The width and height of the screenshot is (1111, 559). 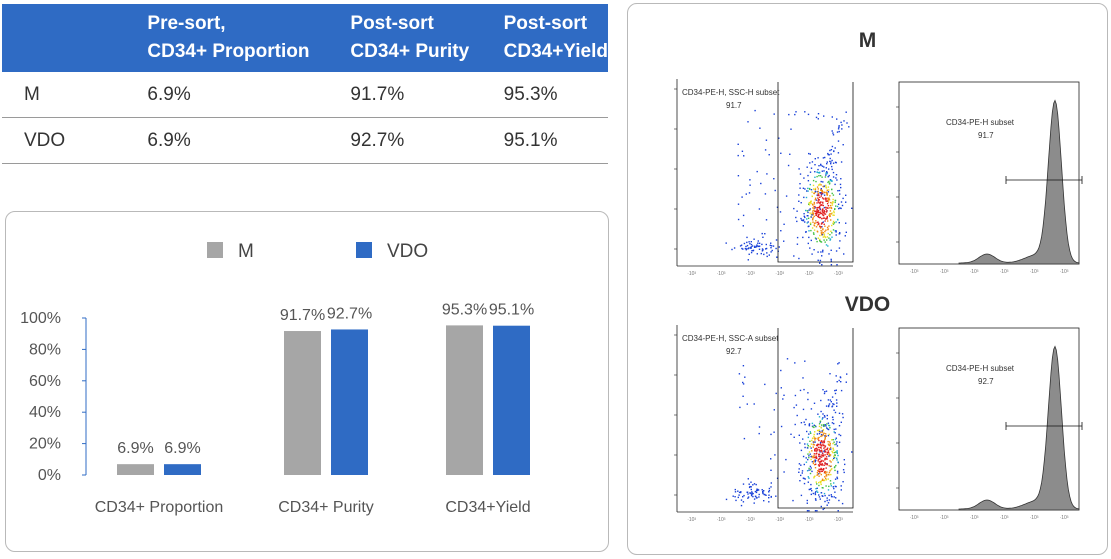 What do you see at coordinates (867, 304) in the screenshot?
I see `flow-title-vdo: VDO` at bounding box center [867, 304].